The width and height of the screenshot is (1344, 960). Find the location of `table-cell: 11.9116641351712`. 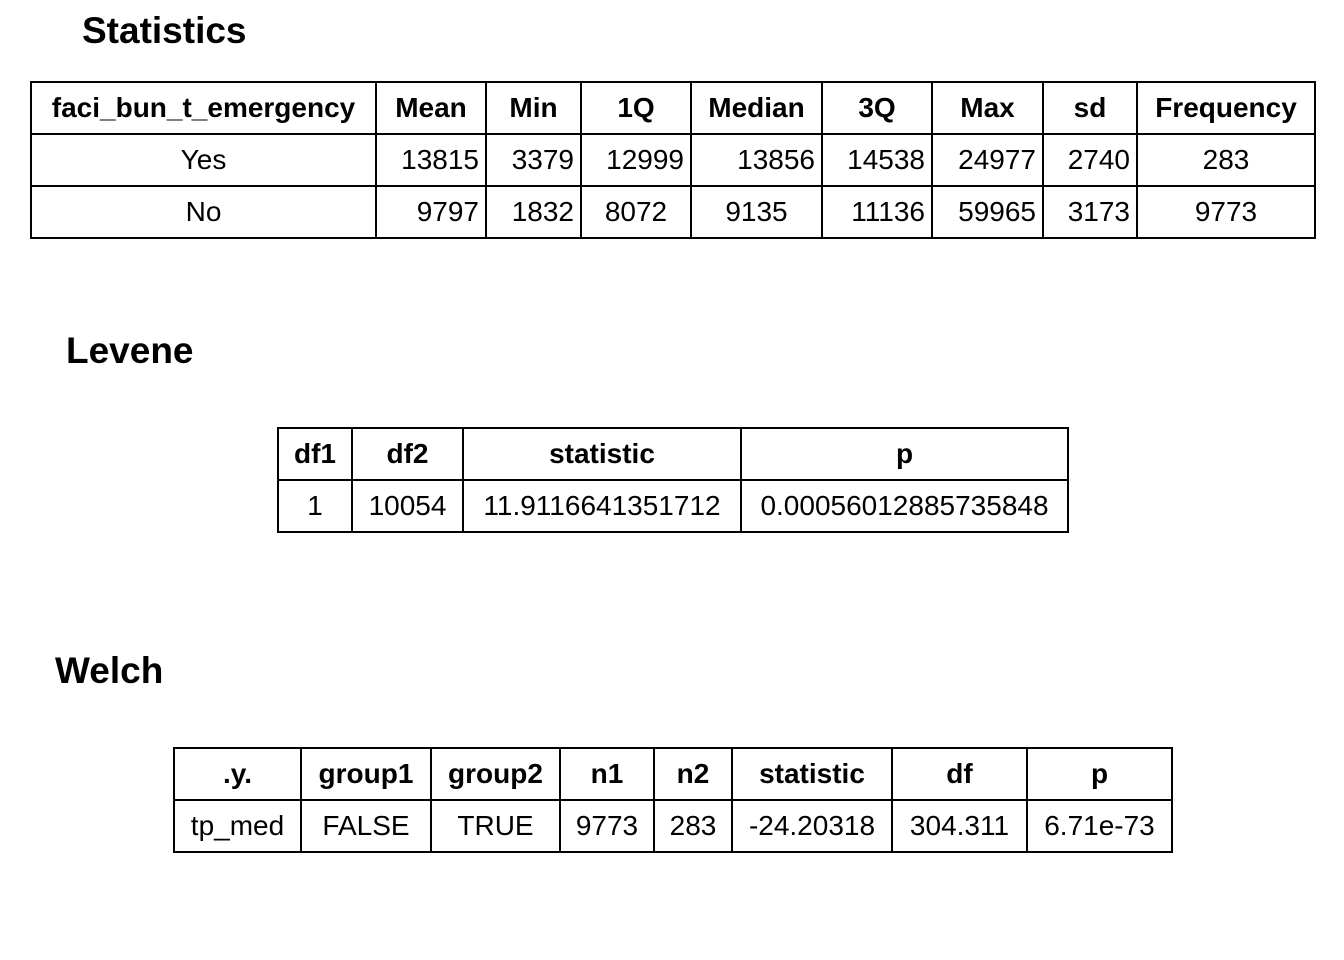

table-cell: 11.9116641351712 is located at coordinates (602, 506).